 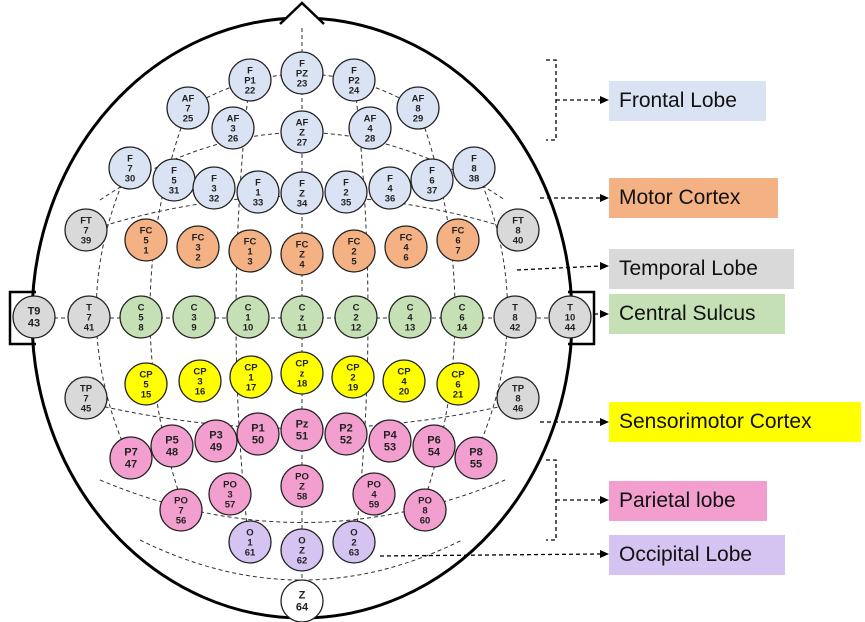 What do you see at coordinates (302, 84) in the screenshot?
I see `electrode-number: 23` at bounding box center [302, 84].